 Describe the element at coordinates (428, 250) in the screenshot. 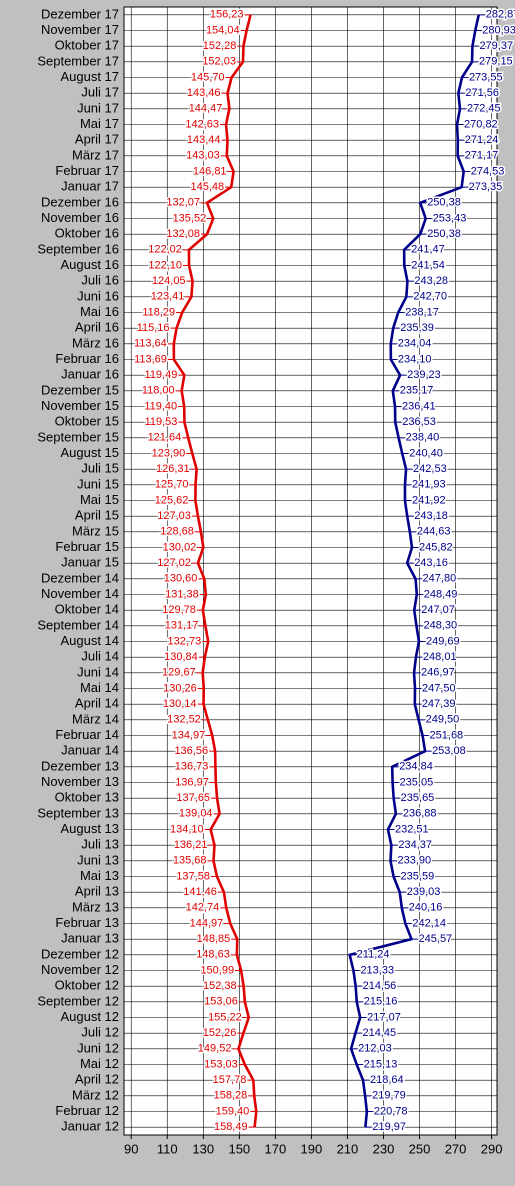

I see `data-label: 241,47` at that location.